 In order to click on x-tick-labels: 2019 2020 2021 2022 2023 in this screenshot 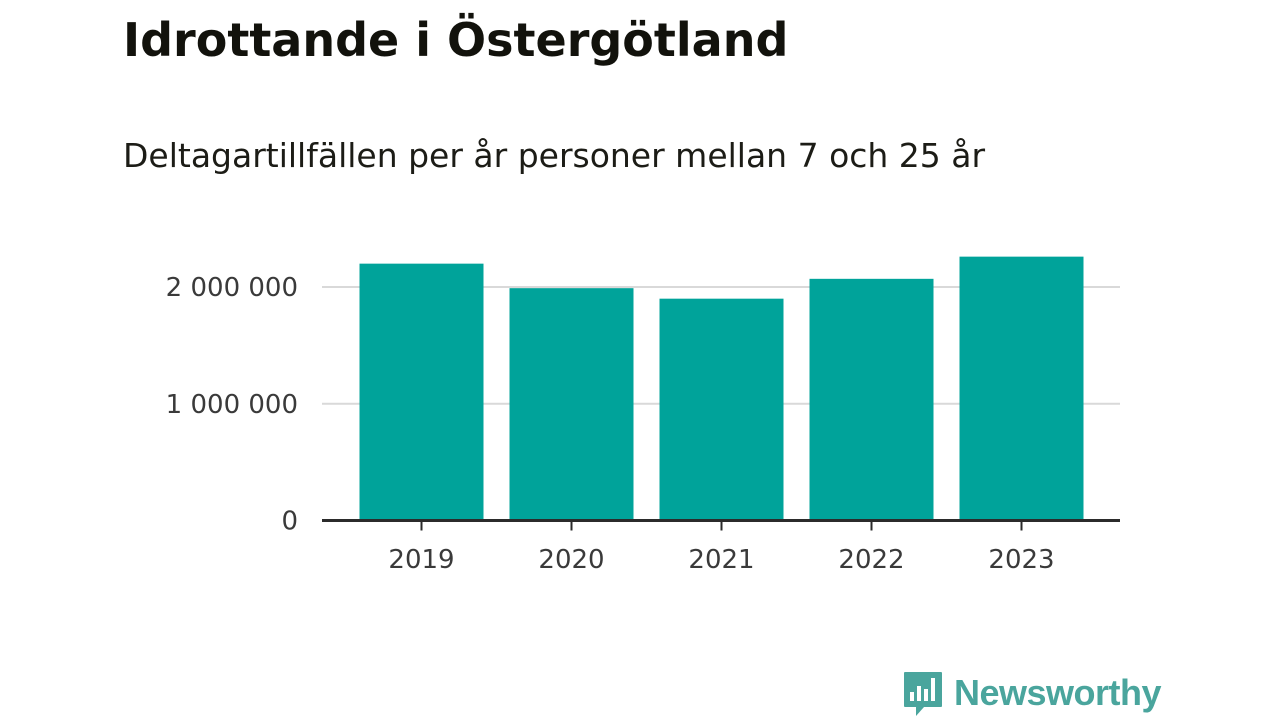, I will do `click(721, 560)`.